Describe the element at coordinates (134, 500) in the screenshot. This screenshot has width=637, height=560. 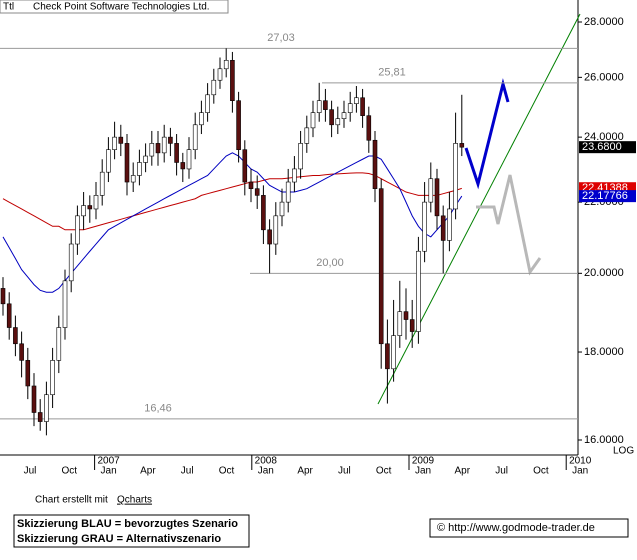
I see `credit-link: Qcharts` at that location.